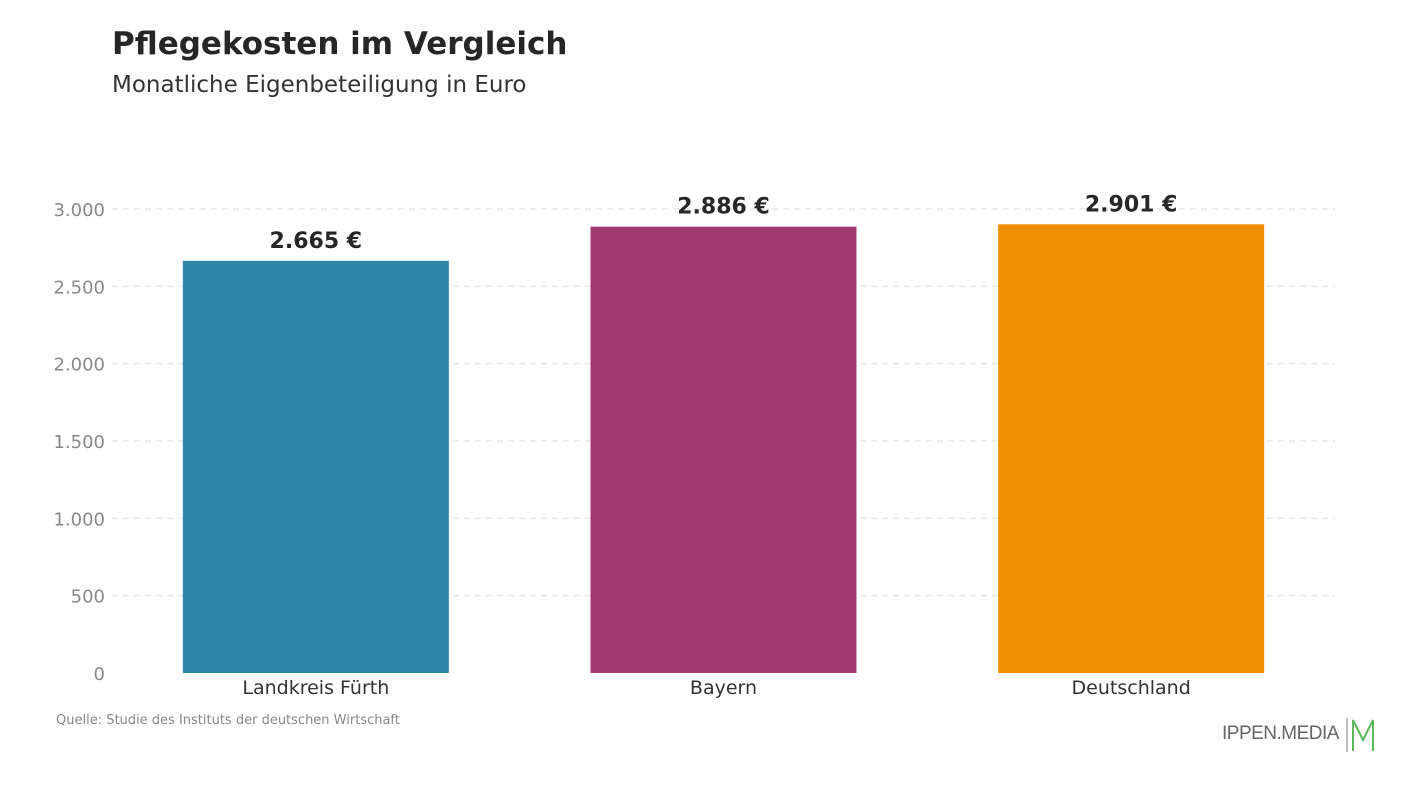  I want to click on chart-subtitle: Monatliche Eigenbeteiligung in Euro, so click(319, 85).